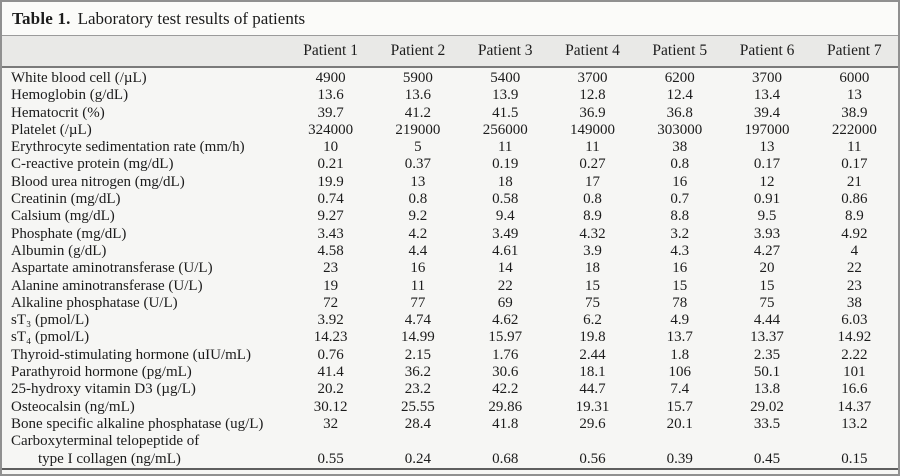 This screenshot has height=476, width=900. Describe the element at coordinates (418, 389) in the screenshot. I see `value-cell: 23.2` at that location.